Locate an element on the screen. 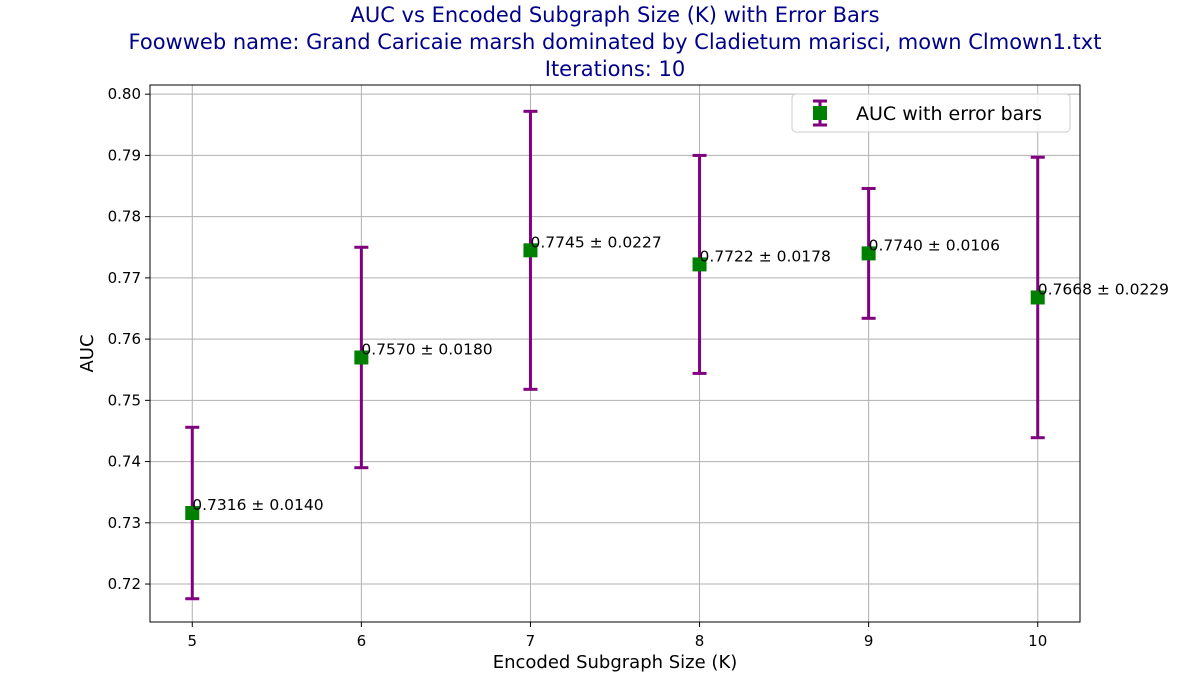 The image size is (1200, 700). y-tick-label: 0.73 is located at coordinates (124, 523).